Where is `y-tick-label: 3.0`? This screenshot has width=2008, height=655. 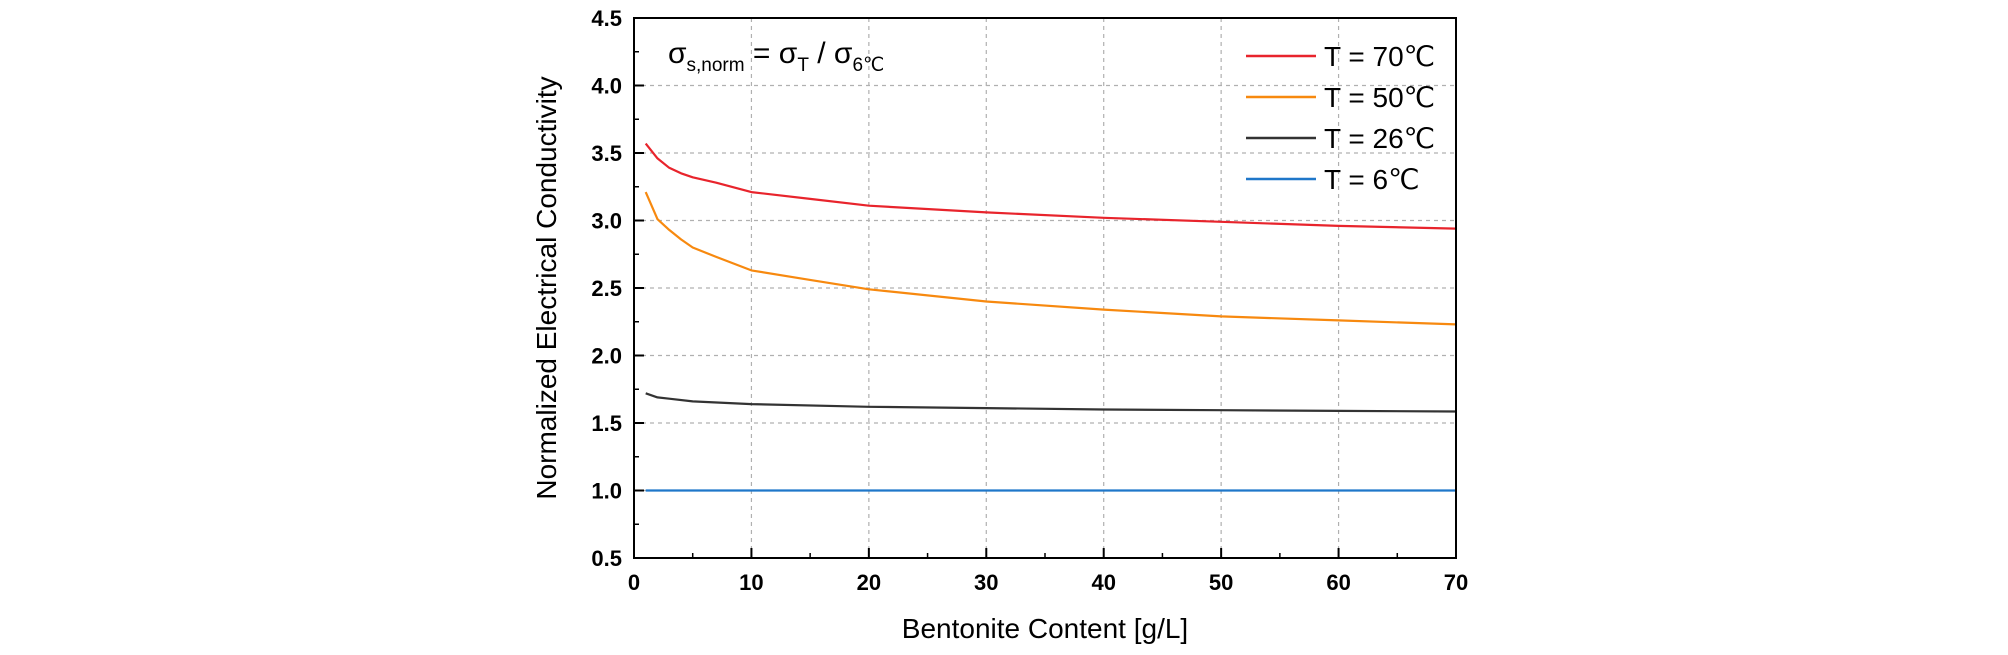
y-tick-label: 3.0 is located at coordinates (606, 221).